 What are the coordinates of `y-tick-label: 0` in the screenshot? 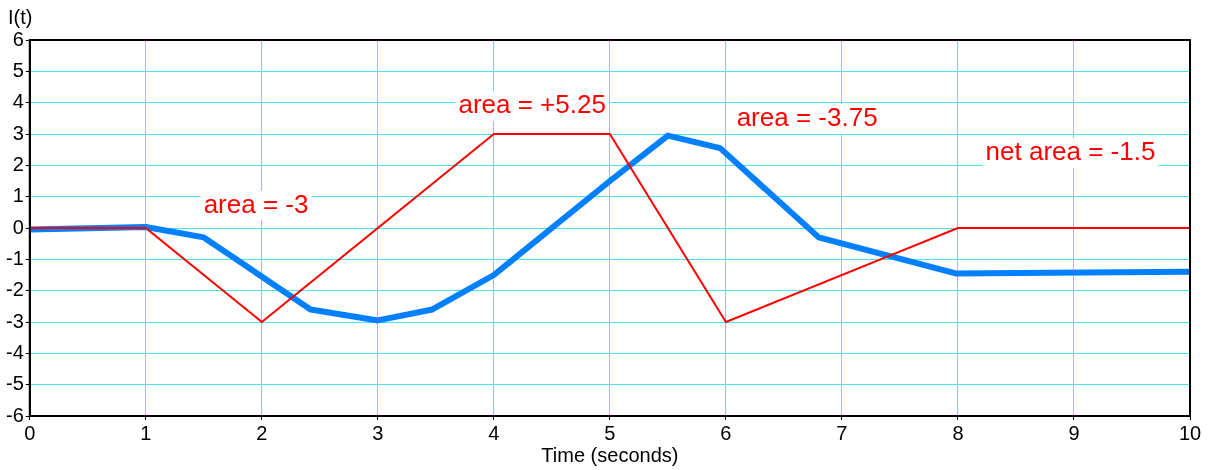 It's located at (18, 226).